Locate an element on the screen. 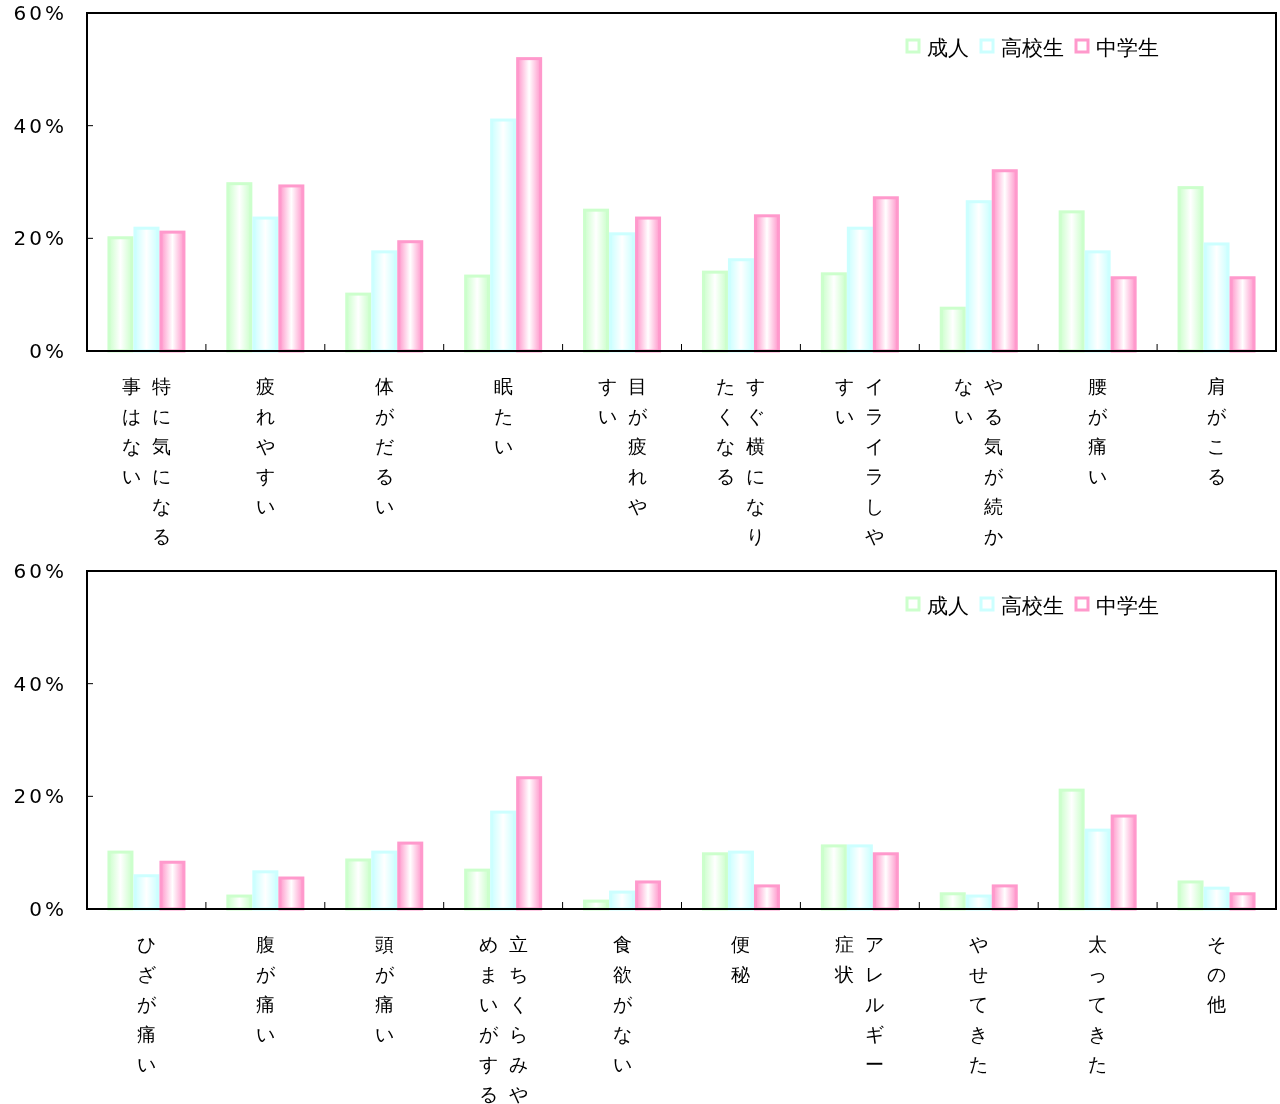  x-tick-label: その他 is located at coordinates (1217, 974).